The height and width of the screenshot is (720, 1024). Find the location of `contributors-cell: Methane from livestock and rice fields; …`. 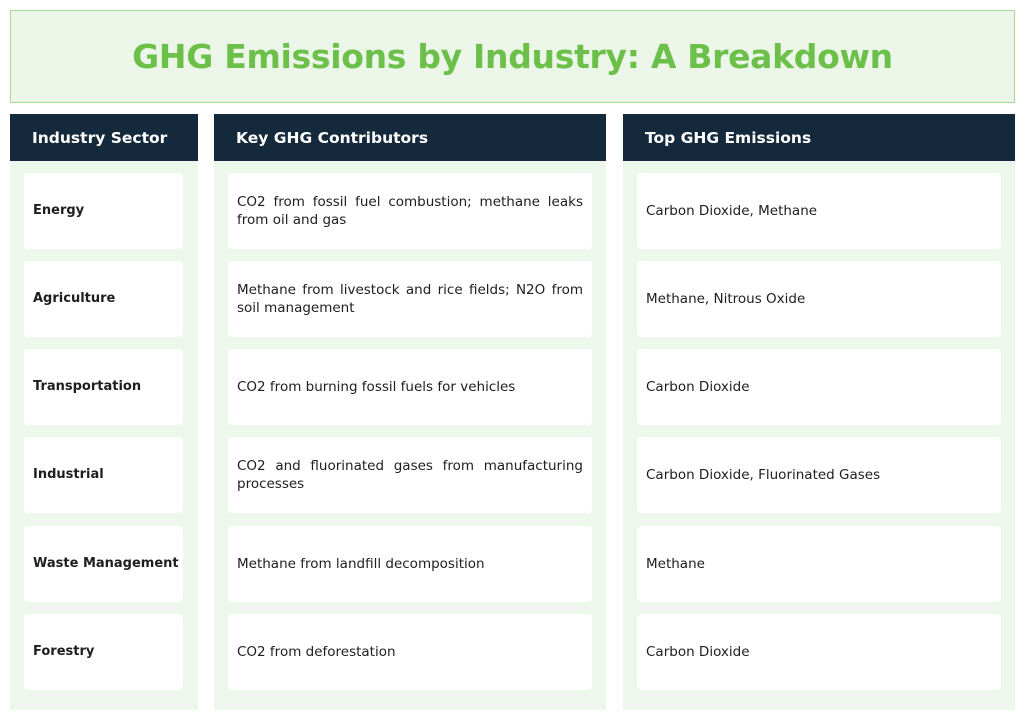

contributors-cell: Methane from livestock and rice fields; … is located at coordinates (410, 299).